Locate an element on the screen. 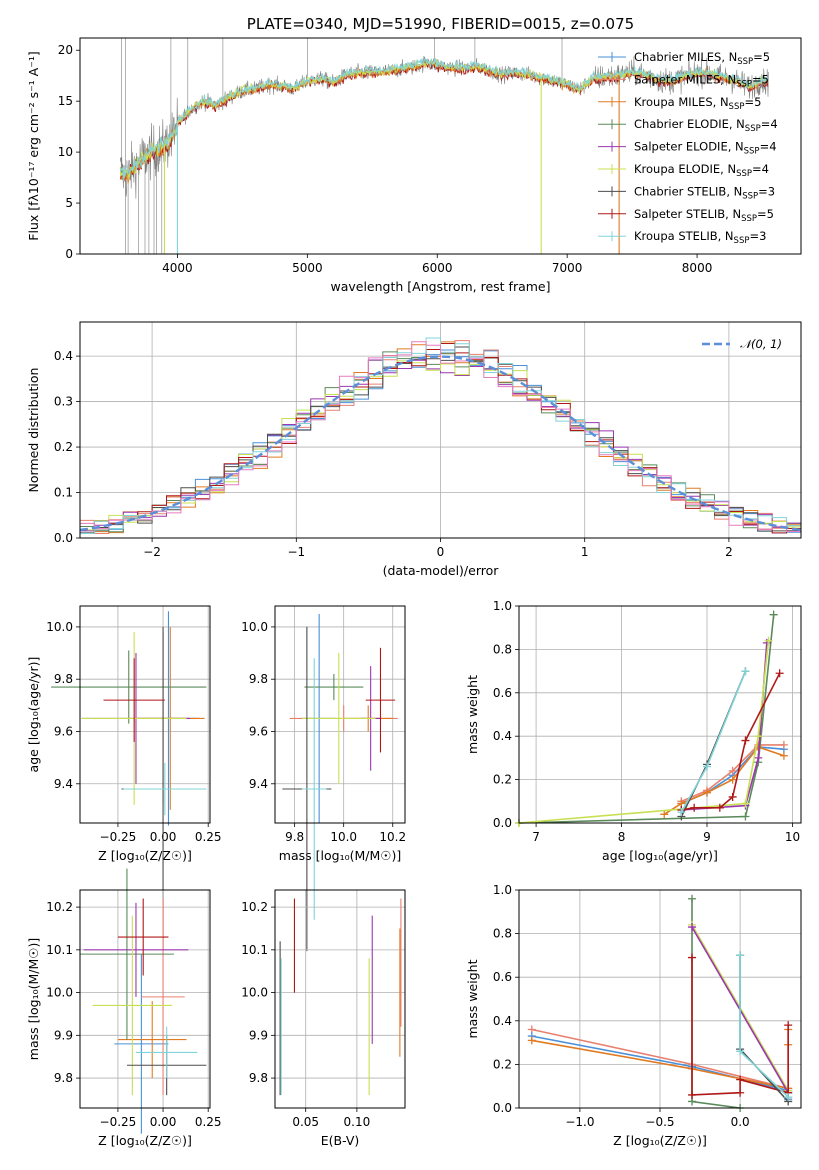 The height and width of the screenshot is (1170, 819). y-tick-label: 10.2 is located at coordinates (254, 907).